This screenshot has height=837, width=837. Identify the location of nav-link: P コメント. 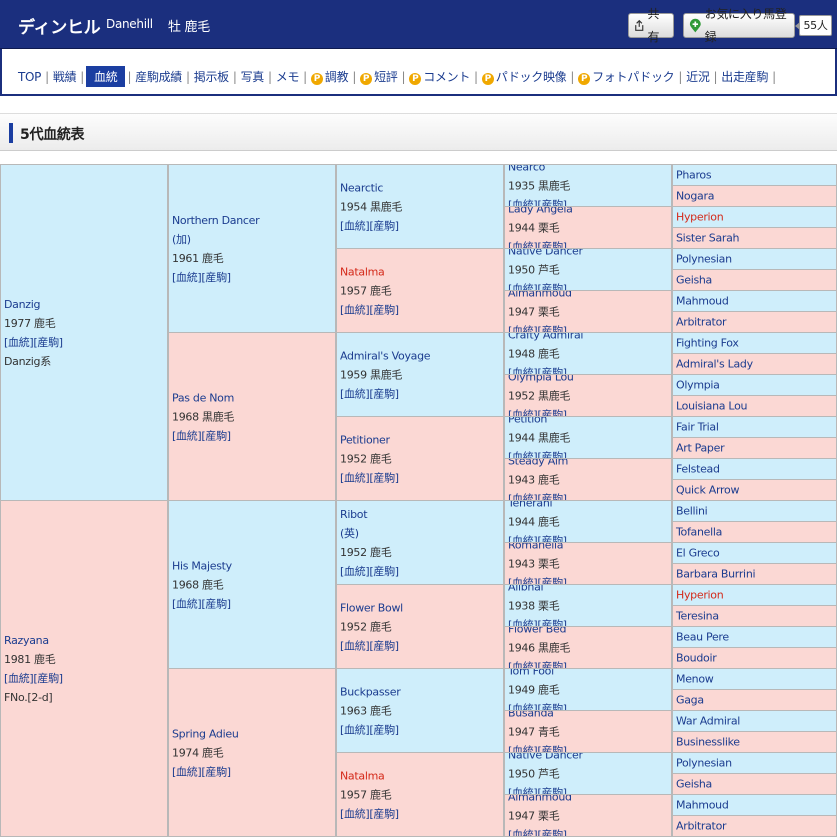
(439, 76).